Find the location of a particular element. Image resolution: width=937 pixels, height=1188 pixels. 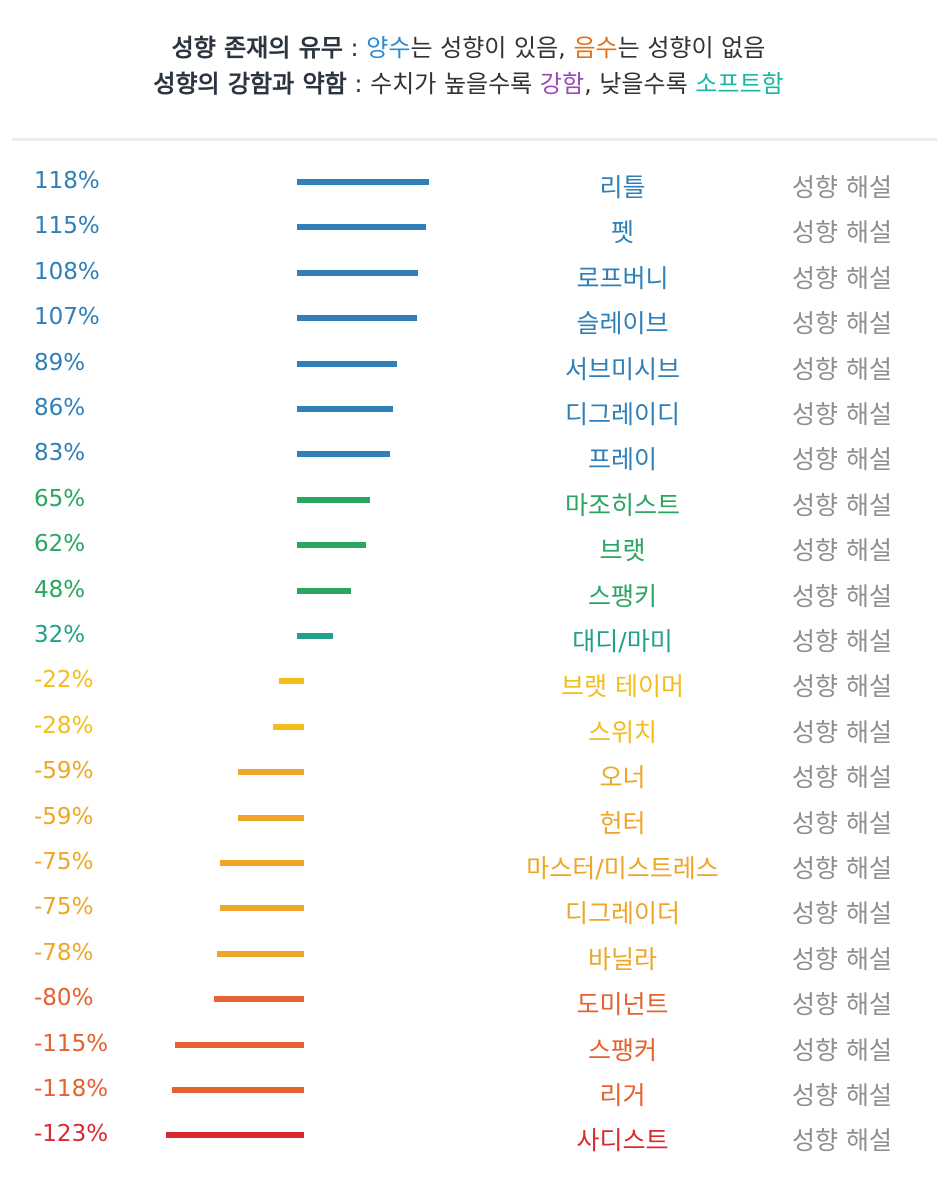

tendency-row: -115% 스팽커 성향 해설 is located at coordinates (468, 1045).